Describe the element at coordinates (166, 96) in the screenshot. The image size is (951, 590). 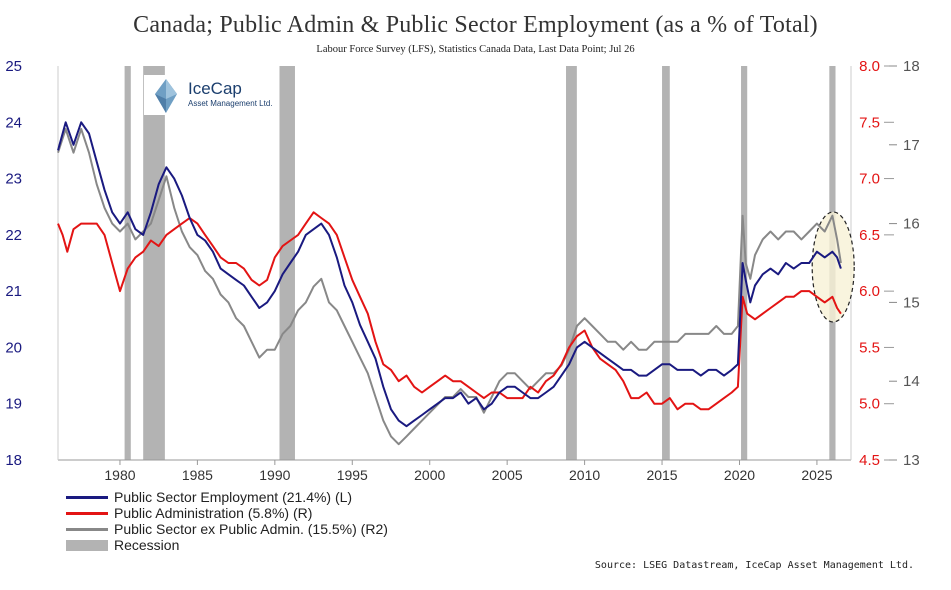
I see `diamond-icon` at that location.